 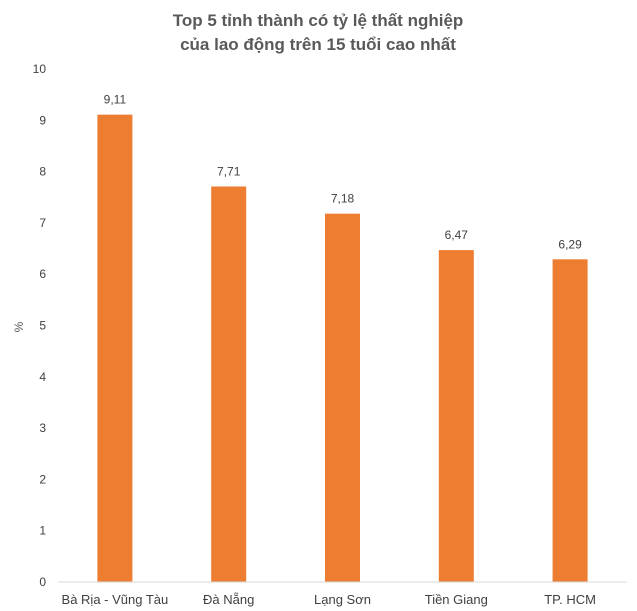 I want to click on chart-title-line-2: của lao động trên 15 tuổi cao nhất, so click(x=318, y=44).